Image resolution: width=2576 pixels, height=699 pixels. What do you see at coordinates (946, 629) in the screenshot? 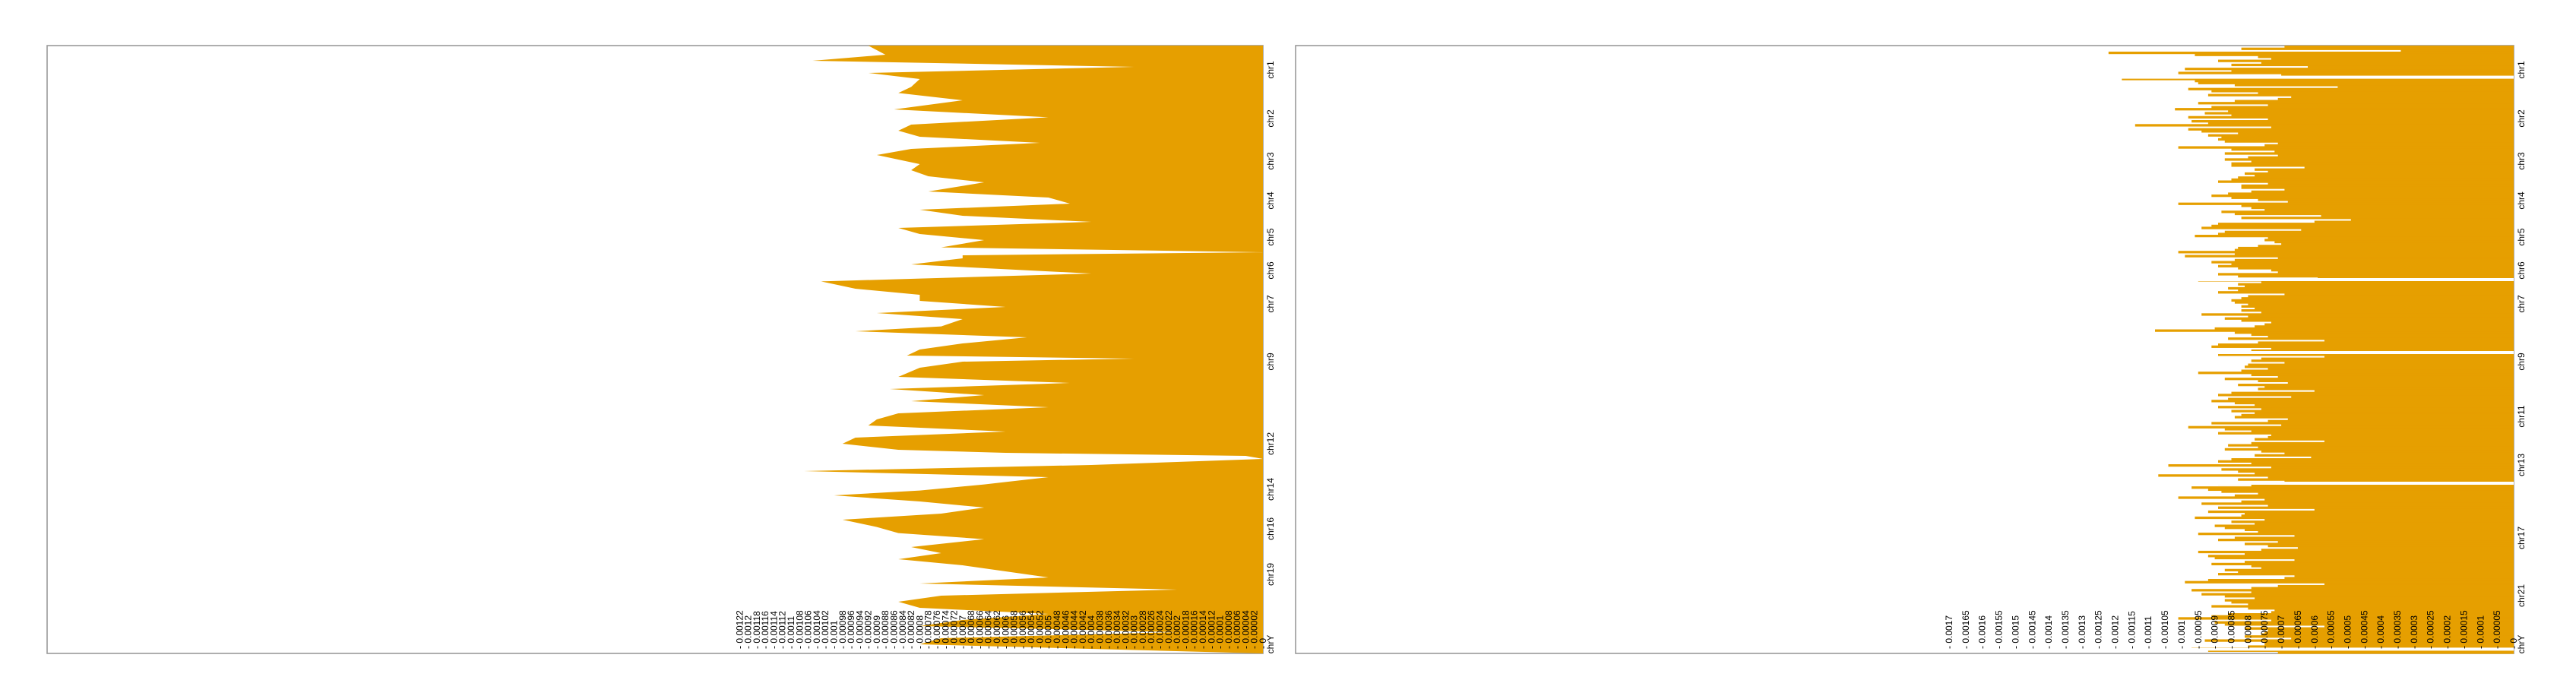
I see `x-tick-label: - 0.00074` at bounding box center [946, 629].